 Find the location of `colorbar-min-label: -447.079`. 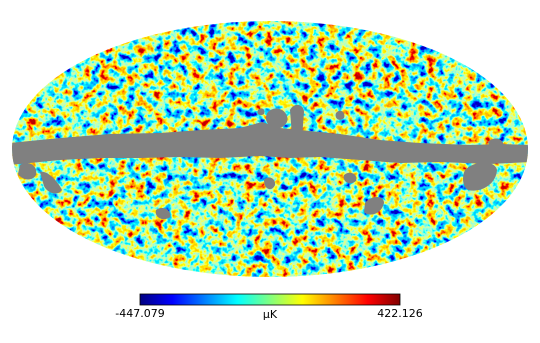

colorbar-min-label: -447.079 is located at coordinates (139, 313).